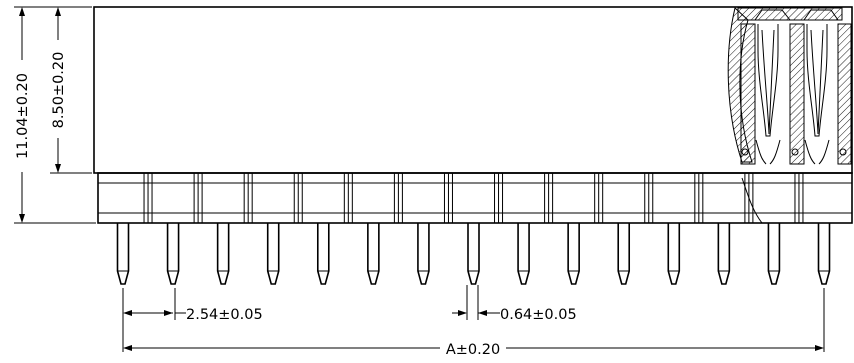 Image resolution: width=854 pixels, height=363 pixels. I want to click on body-height-label: 8.50±0.20, so click(59, 90).